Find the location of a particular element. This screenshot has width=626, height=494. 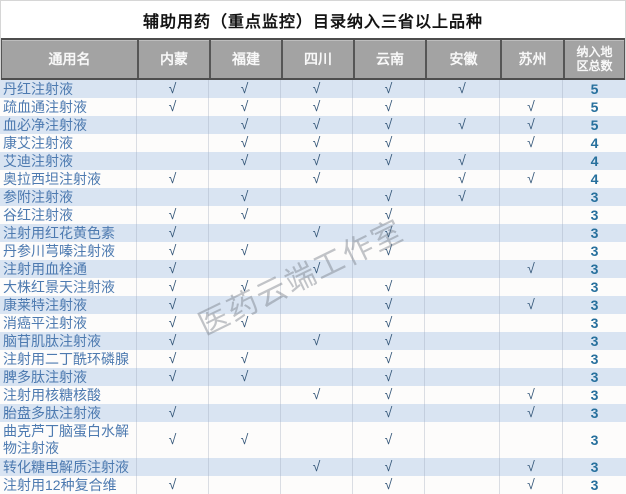

drug-name-cell: 参附注射液 is located at coordinates (68, 197).